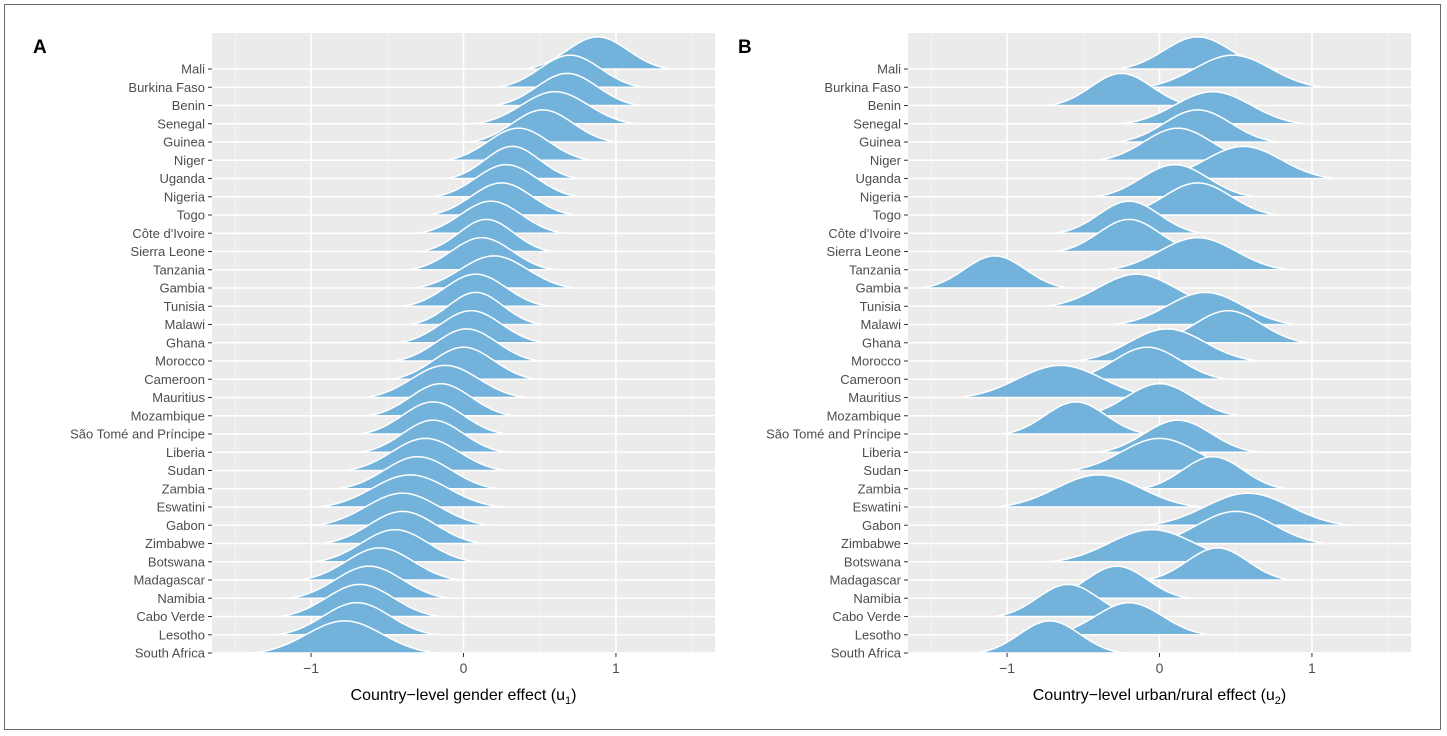 The width and height of the screenshot is (1447, 736). Describe the element at coordinates (476, 308) in the screenshot. I see `ridge-malawi` at that location.